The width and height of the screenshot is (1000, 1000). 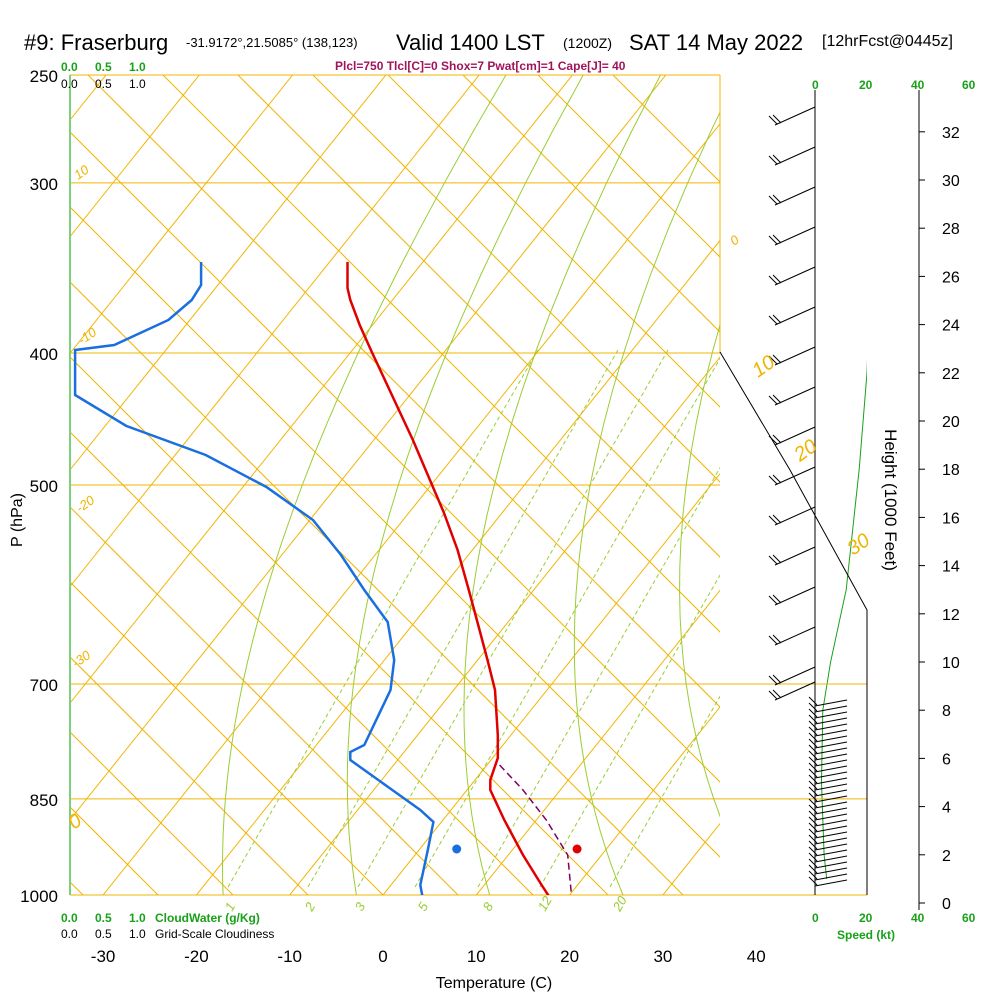 I want to click on mixing-ratio-value-label: 20, so click(x=619, y=904).